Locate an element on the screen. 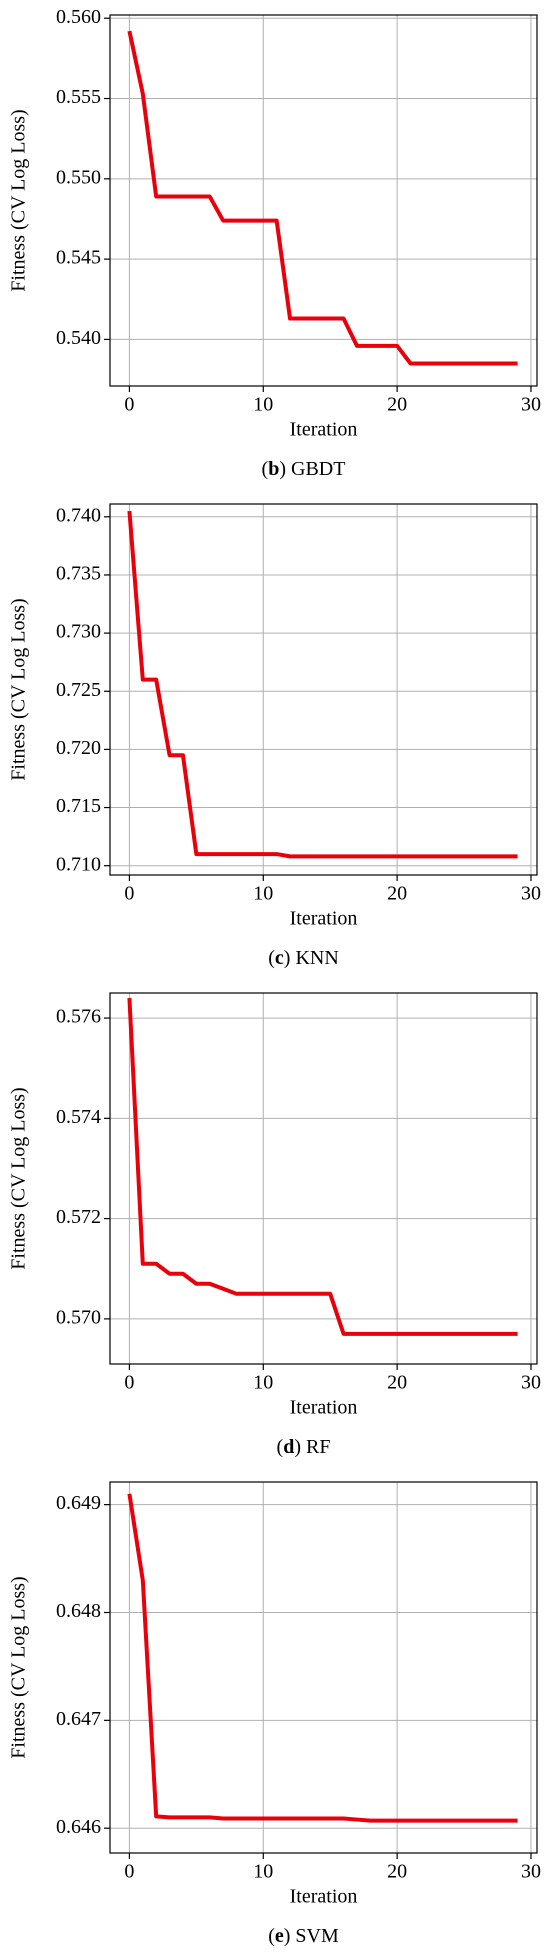 Image resolution: width=550 pixels, height=1957 pixels. y-tick-label: 0.710 is located at coordinates (78, 864).